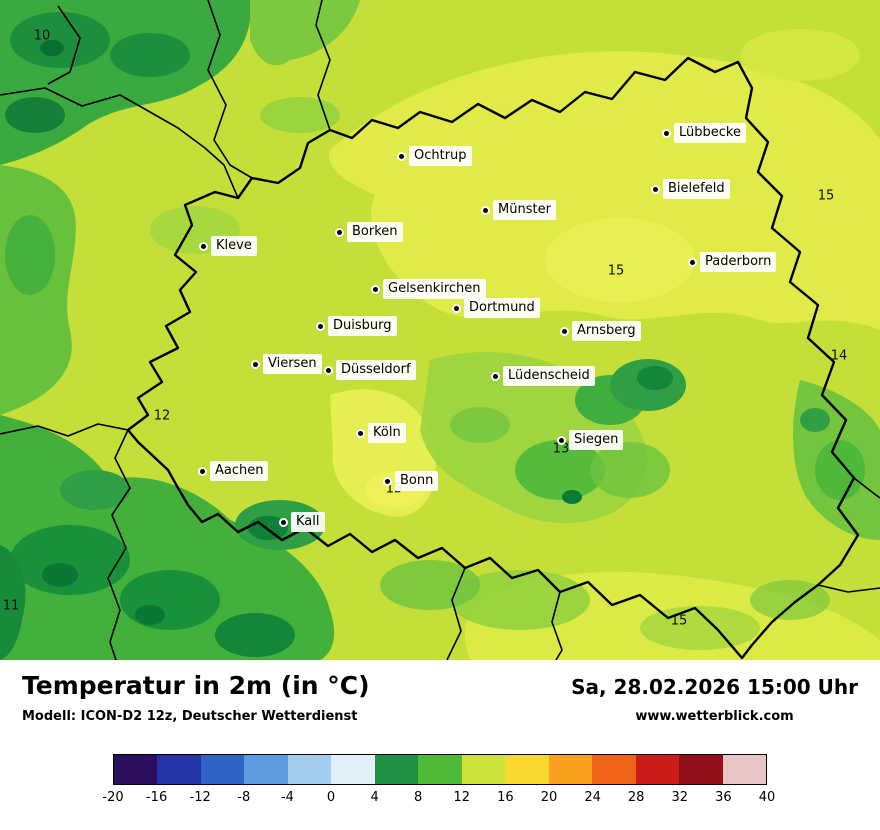 The height and width of the screenshot is (830, 880). Describe the element at coordinates (462, 797) in the screenshot. I see `legend-tick: 12` at that location.